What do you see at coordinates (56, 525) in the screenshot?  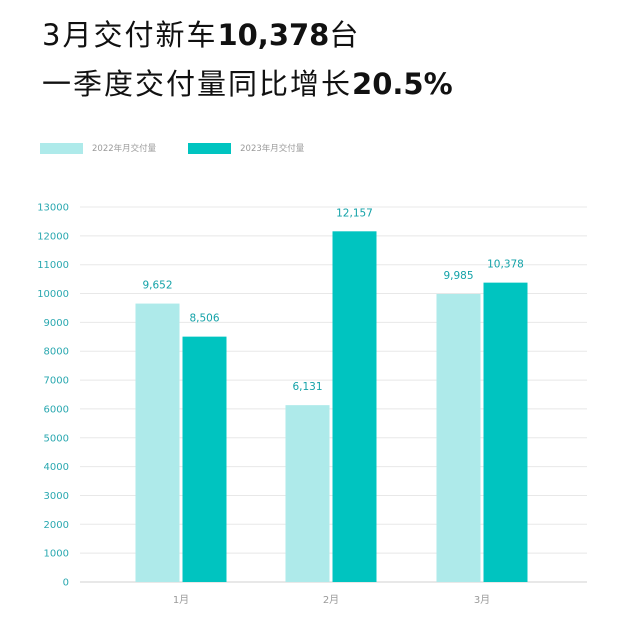 I see `y-tick-label: 2000` at bounding box center [56, 525].